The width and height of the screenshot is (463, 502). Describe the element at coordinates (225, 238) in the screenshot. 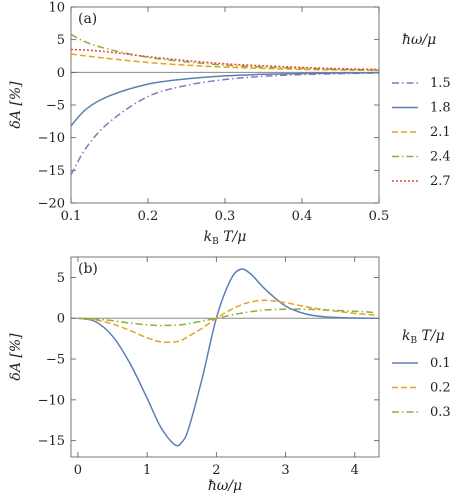

I see `x-axis-label: kB T/μ` at that location.